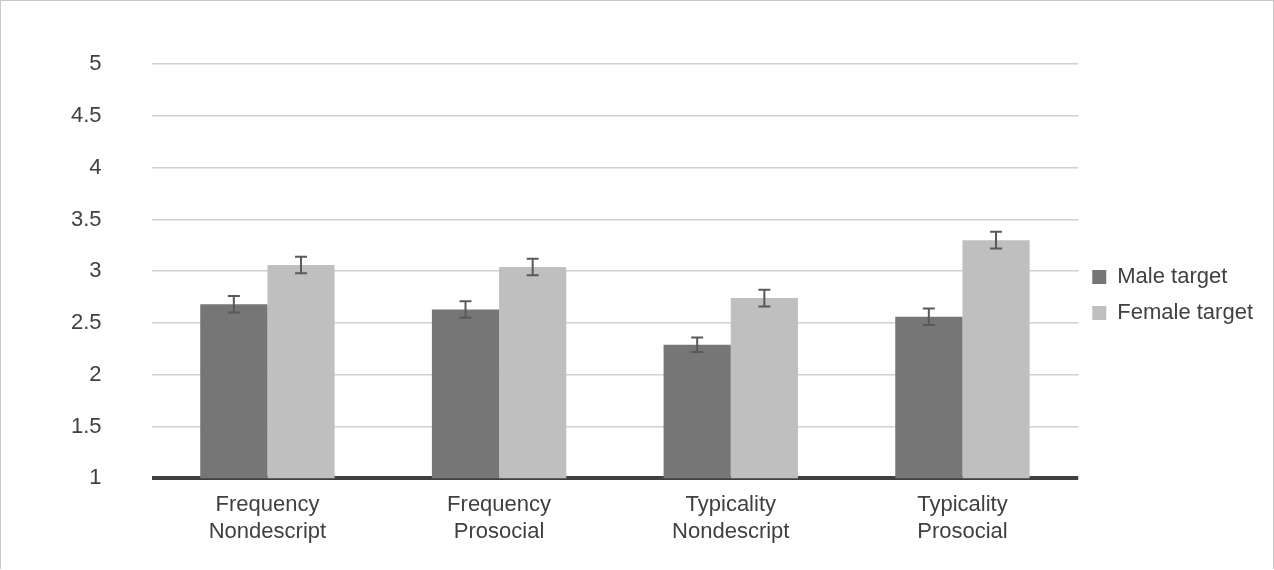 The width and height of the screenshot is (1274, 570). I want to click on x-tick-label: Frequency Prosocial, so click(499, 517).